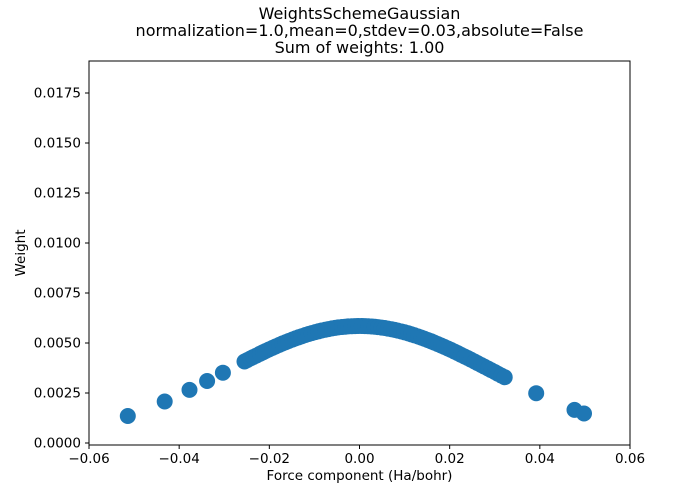  I want to click on x-tick-label: −0.04, so click(178, 459).